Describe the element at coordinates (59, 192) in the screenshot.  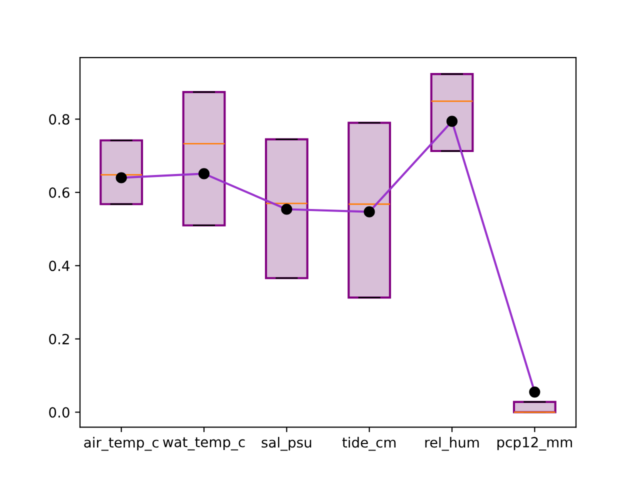
I see `y-tick-label: 0.6` at that location.